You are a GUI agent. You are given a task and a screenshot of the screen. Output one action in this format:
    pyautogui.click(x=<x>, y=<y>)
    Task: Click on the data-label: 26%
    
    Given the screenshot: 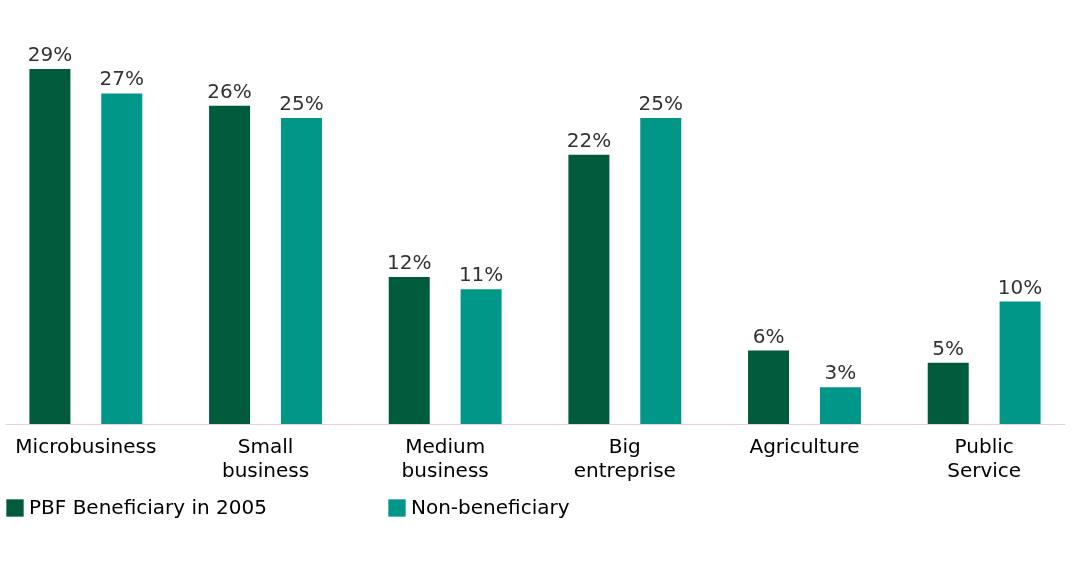 What is the action you would take?
    pyautogui.click(x=229, y=90)
    